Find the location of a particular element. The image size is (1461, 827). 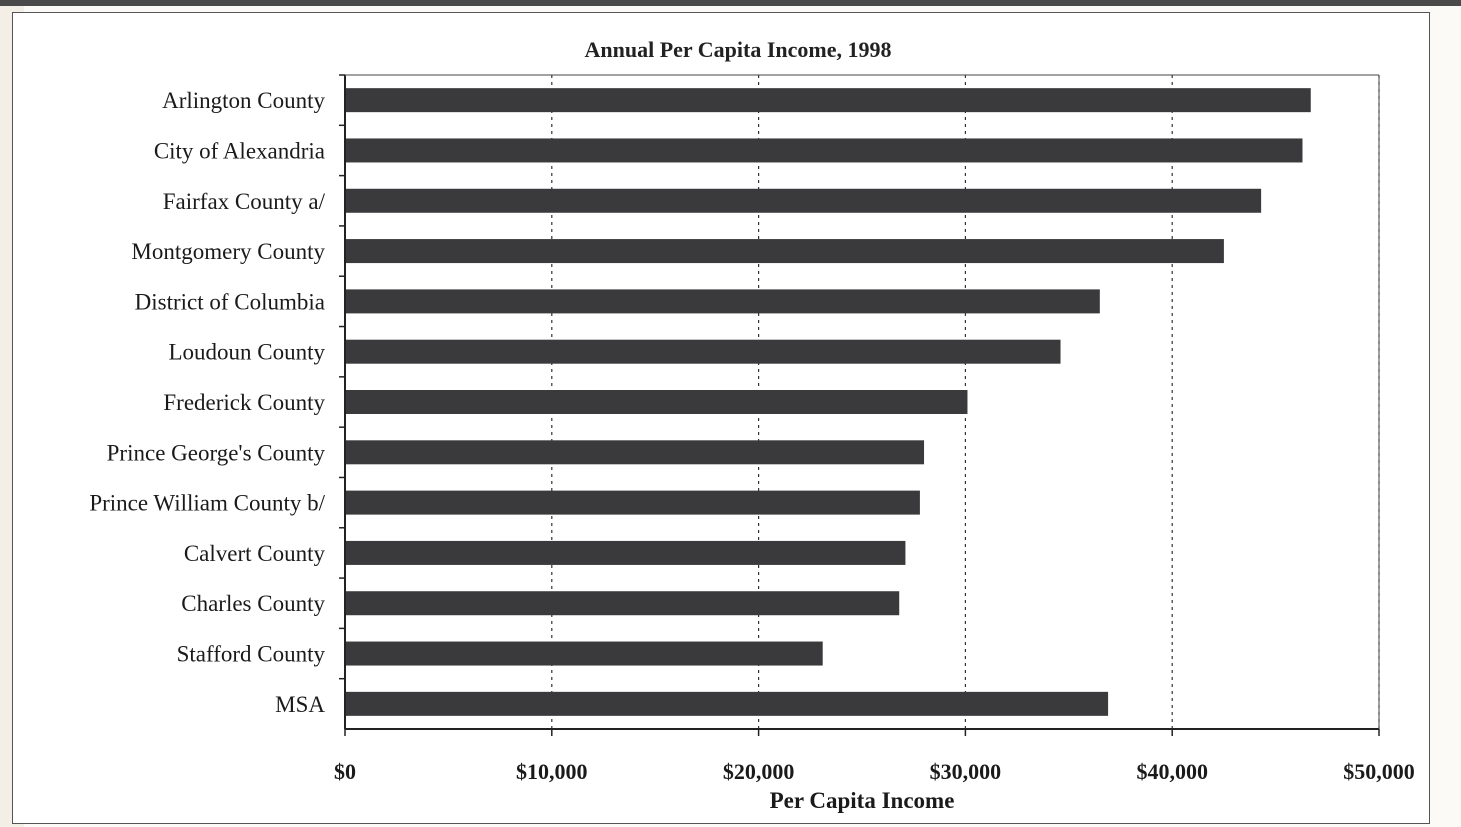

category-label: Prince William County b/ is located at coordinates (207, 503).